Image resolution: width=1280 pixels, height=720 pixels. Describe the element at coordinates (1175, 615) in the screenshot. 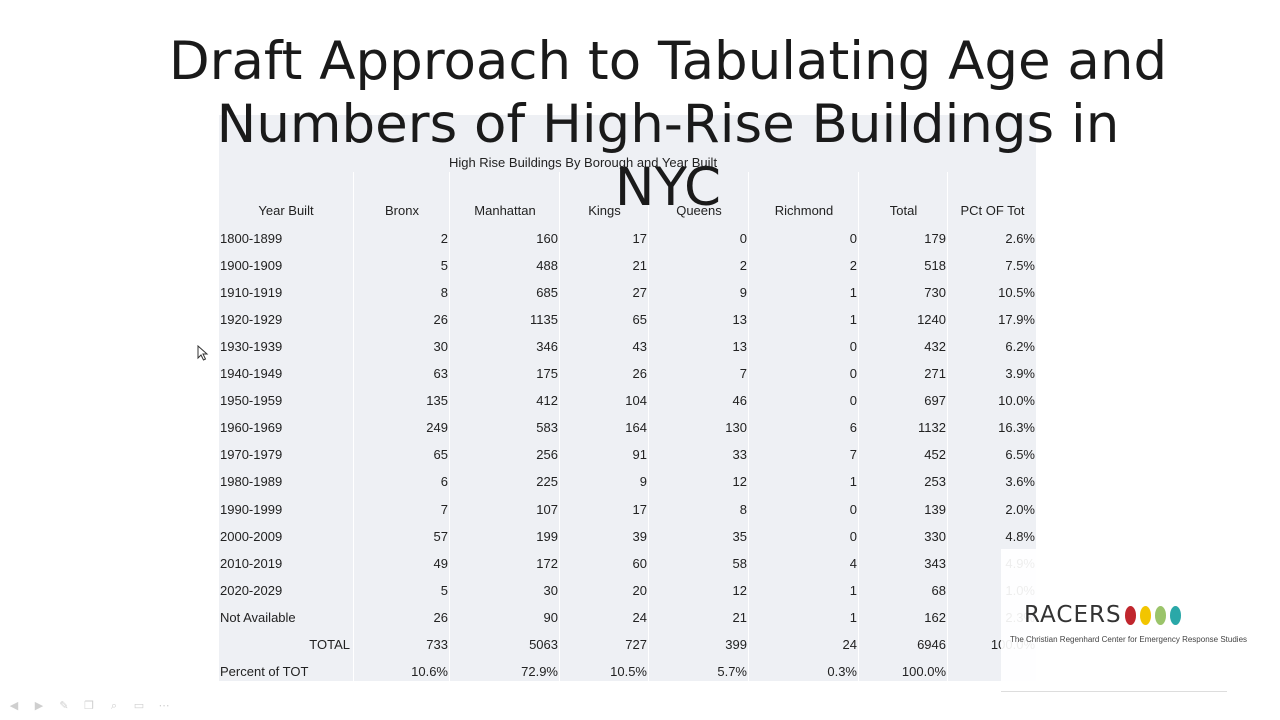

I see `logo-dot-teal` at that location.